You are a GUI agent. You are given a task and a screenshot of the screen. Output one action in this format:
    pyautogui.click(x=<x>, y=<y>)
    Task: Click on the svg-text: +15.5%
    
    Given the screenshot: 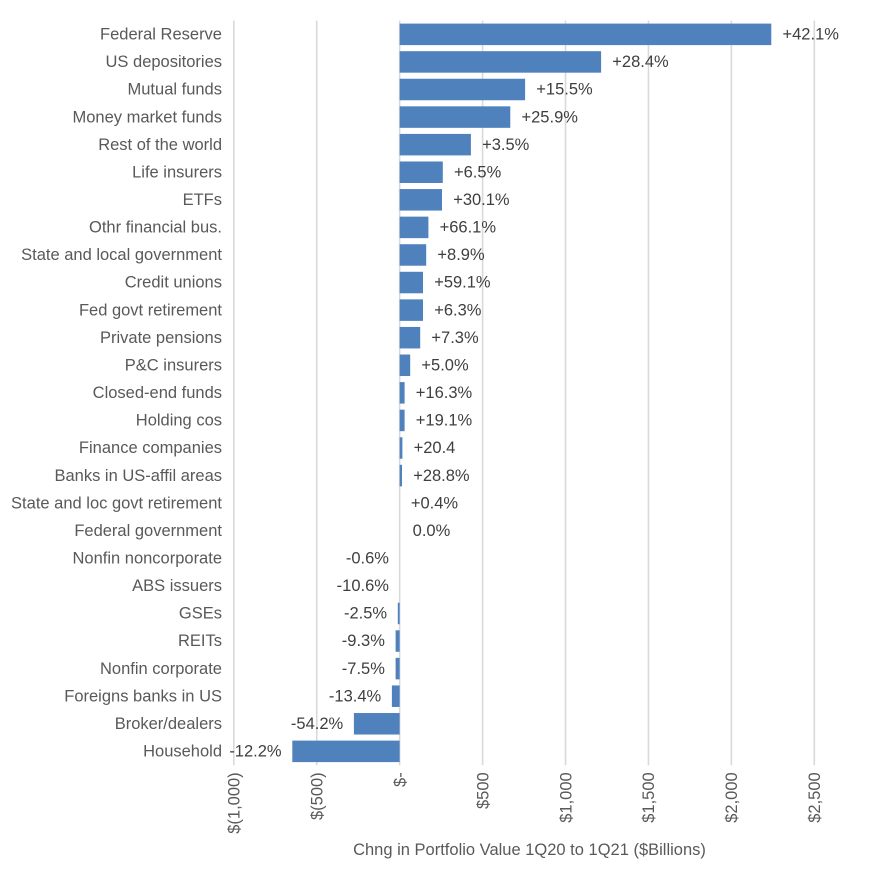 What is the action you would take?
    pyautogui.click(x=564, y=90)
    